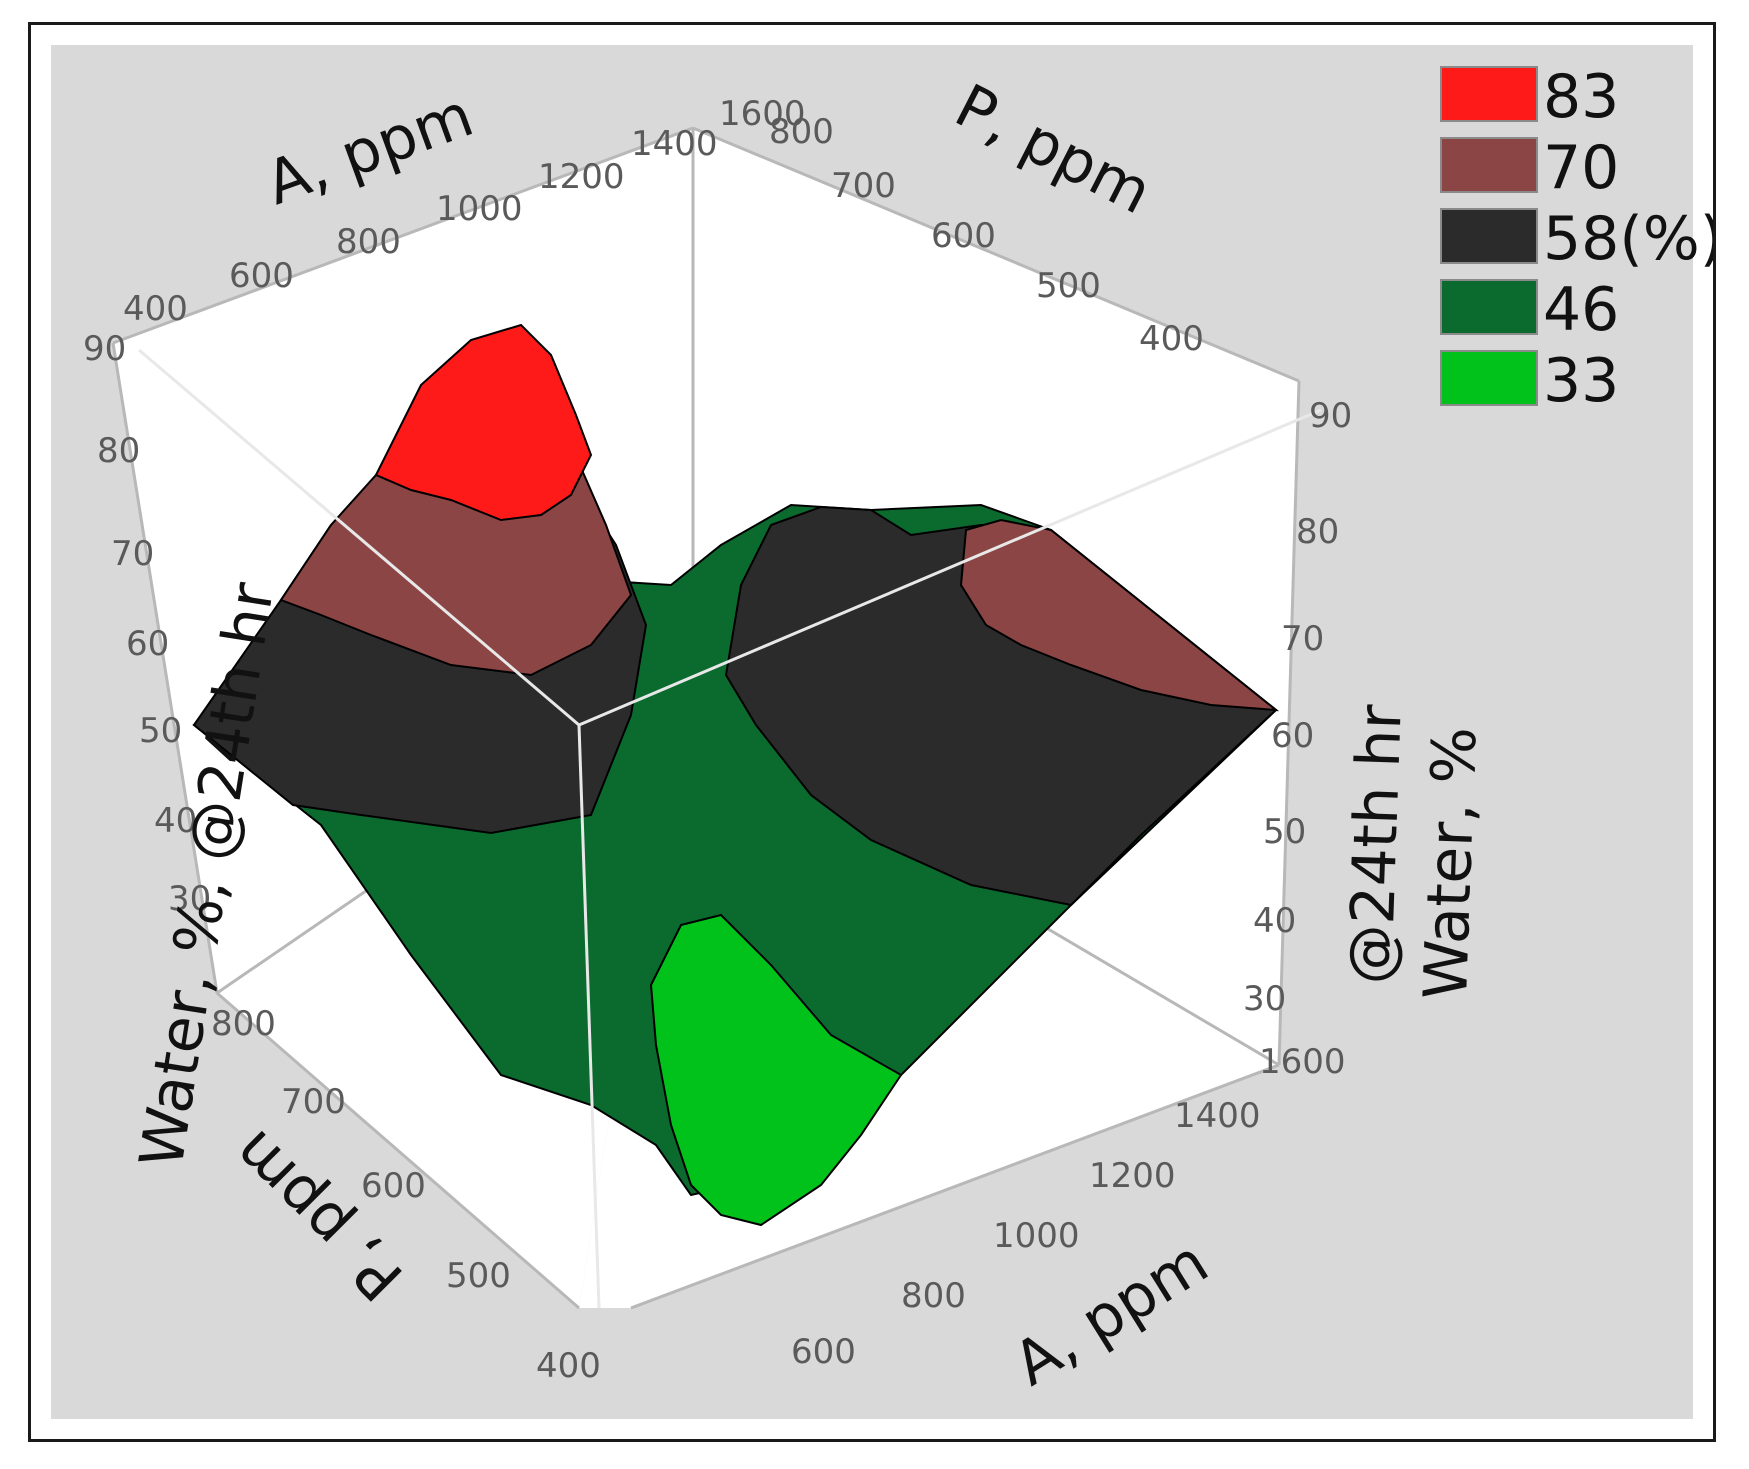 The width and height of the screenshot is (1749, 1469). What do you see at coordinates (132, 554) in the screenshot?
I see `tick-z-left-70: 70` at bounding box center [132, 554].